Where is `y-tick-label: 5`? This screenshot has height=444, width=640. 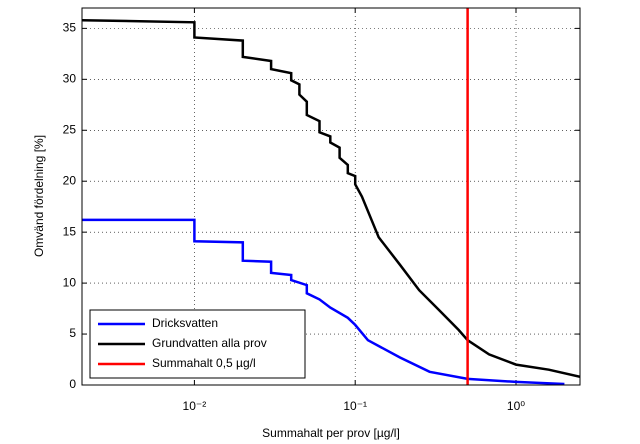 y-tick-label: 5 is located at coordinates (72, 333).